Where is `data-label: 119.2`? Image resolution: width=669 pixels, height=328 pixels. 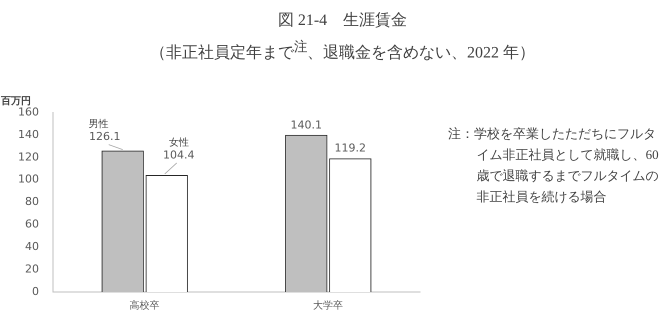
data-label: 119.2 is located at coordinates (350, 148).